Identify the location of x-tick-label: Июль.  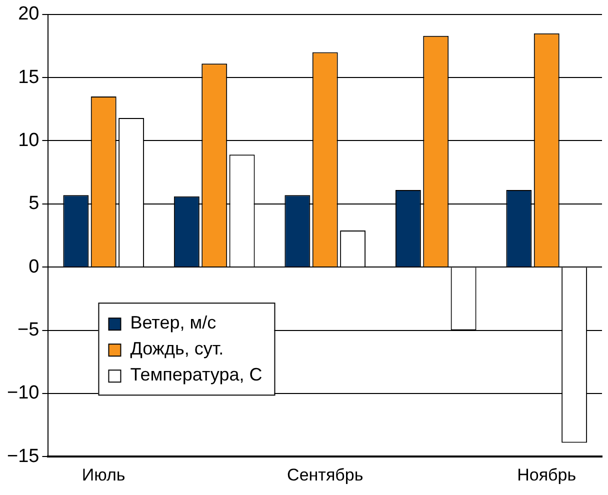
(104, 474).